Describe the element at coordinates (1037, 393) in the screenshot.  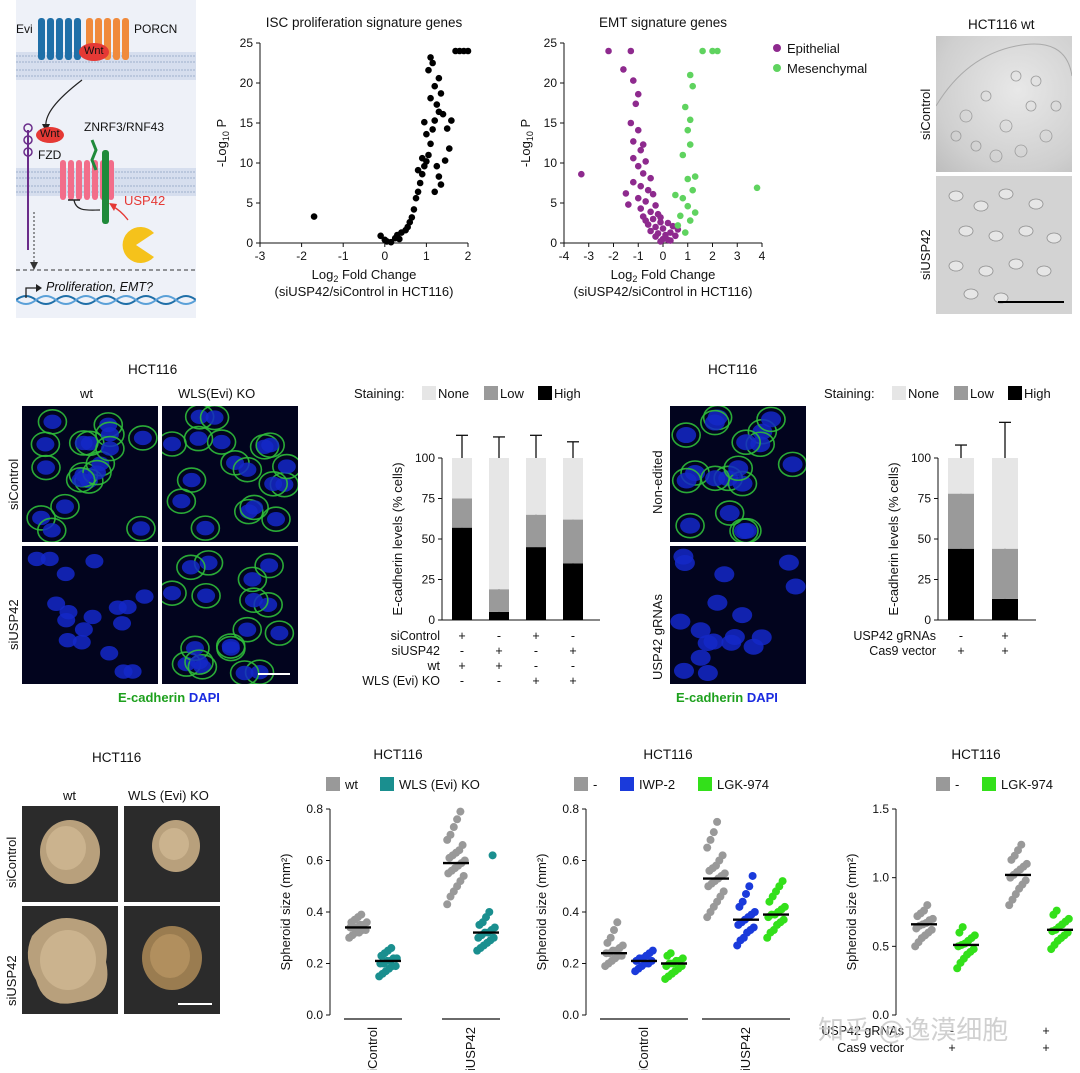
I see `legend-label: High` at that location.